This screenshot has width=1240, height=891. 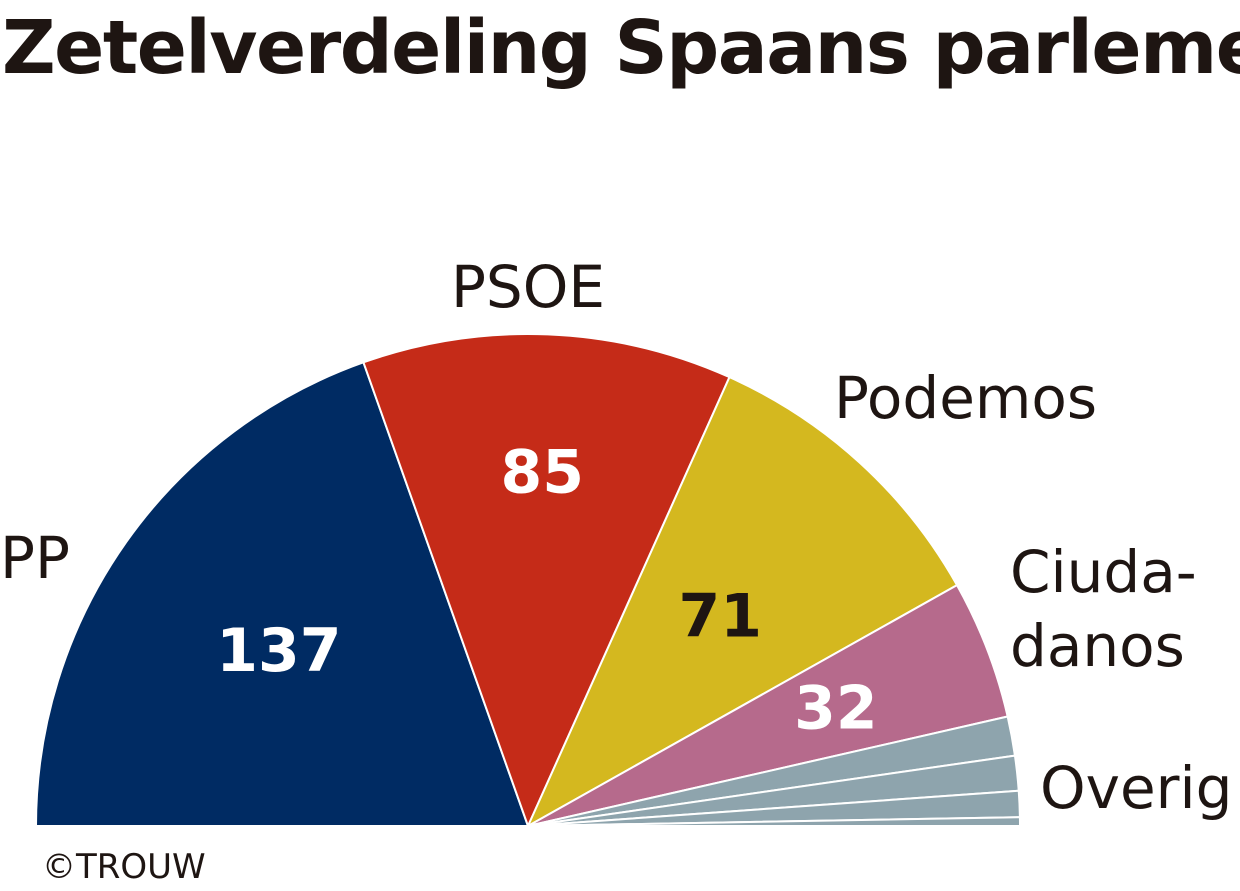 I want to click on pp-party-label: PP, so click(x=35, y=558).